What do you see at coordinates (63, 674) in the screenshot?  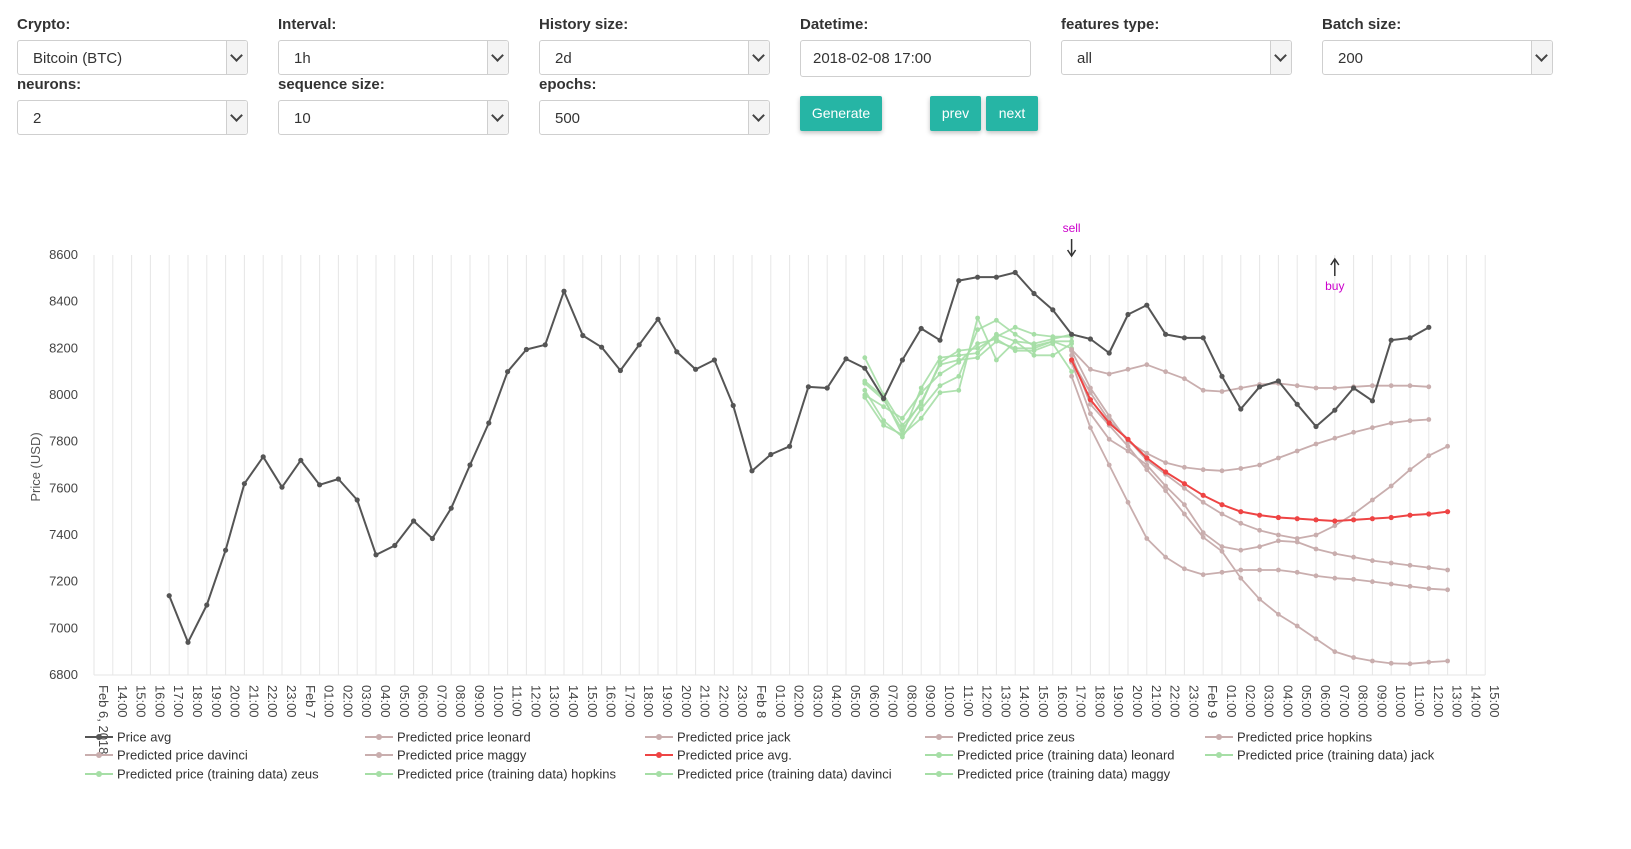 I see `y-tick-label: 6800` at bounding box center [63, 674].